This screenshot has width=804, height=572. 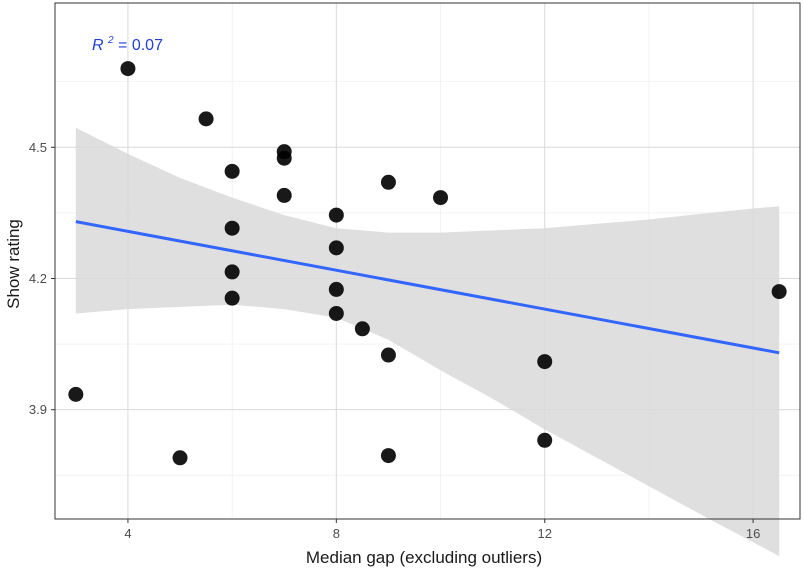 I want to click on y-tick-label: 4.2, so click(x=38, y=278).